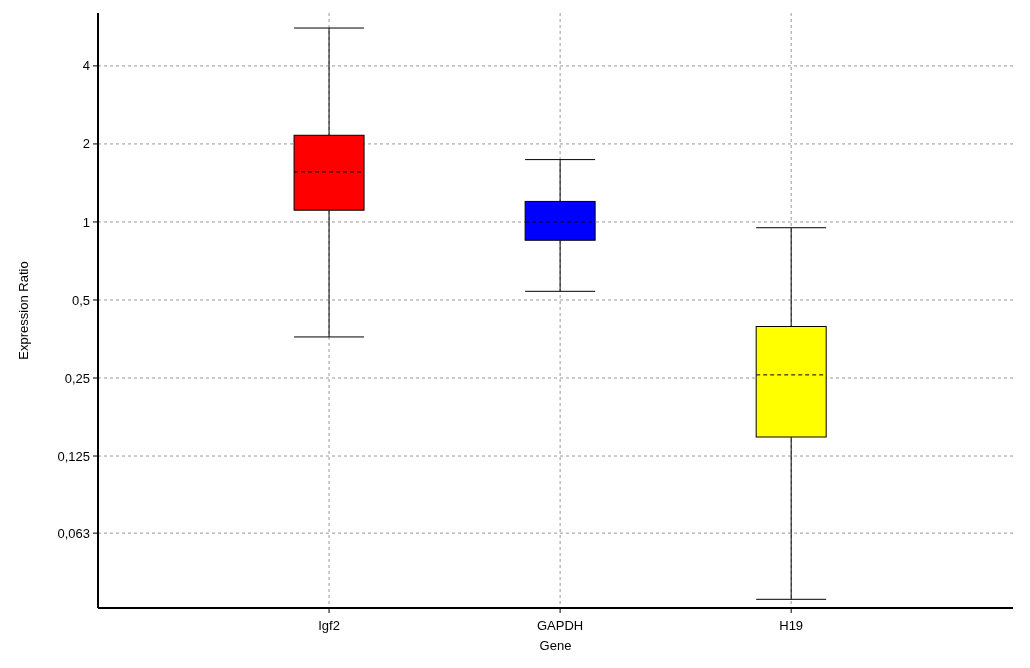  Describe the element at coordinates (86, 144) in the screenshot. I see `y-tick-label: 2` at that location.